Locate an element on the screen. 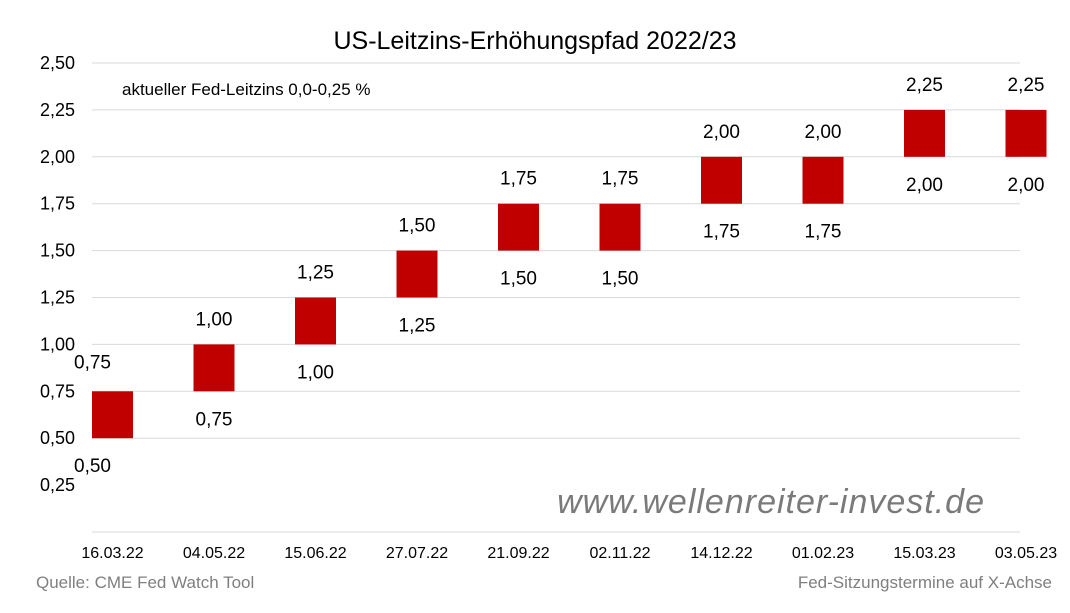 Image resolution: width=1070 pixels, height=613 pixels. y-tick-label: 1,00 is located at coordinates (57, 344).